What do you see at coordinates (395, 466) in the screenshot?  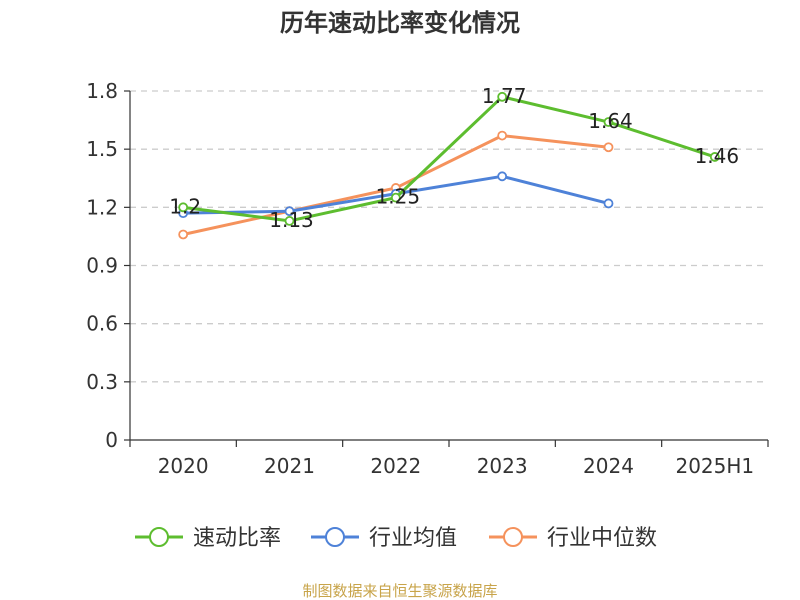 I see `x-tick-label: 2022` at bounding box center [395, 466].